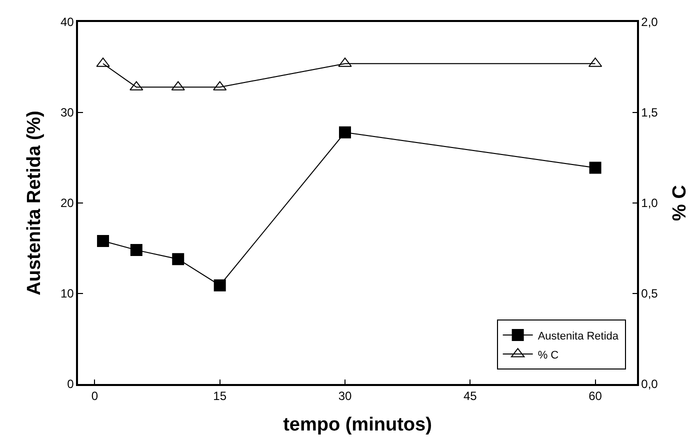  Describe the element at coordinates (595, 396) in the screenshot. I see `x-tick-label: 60` at that location.